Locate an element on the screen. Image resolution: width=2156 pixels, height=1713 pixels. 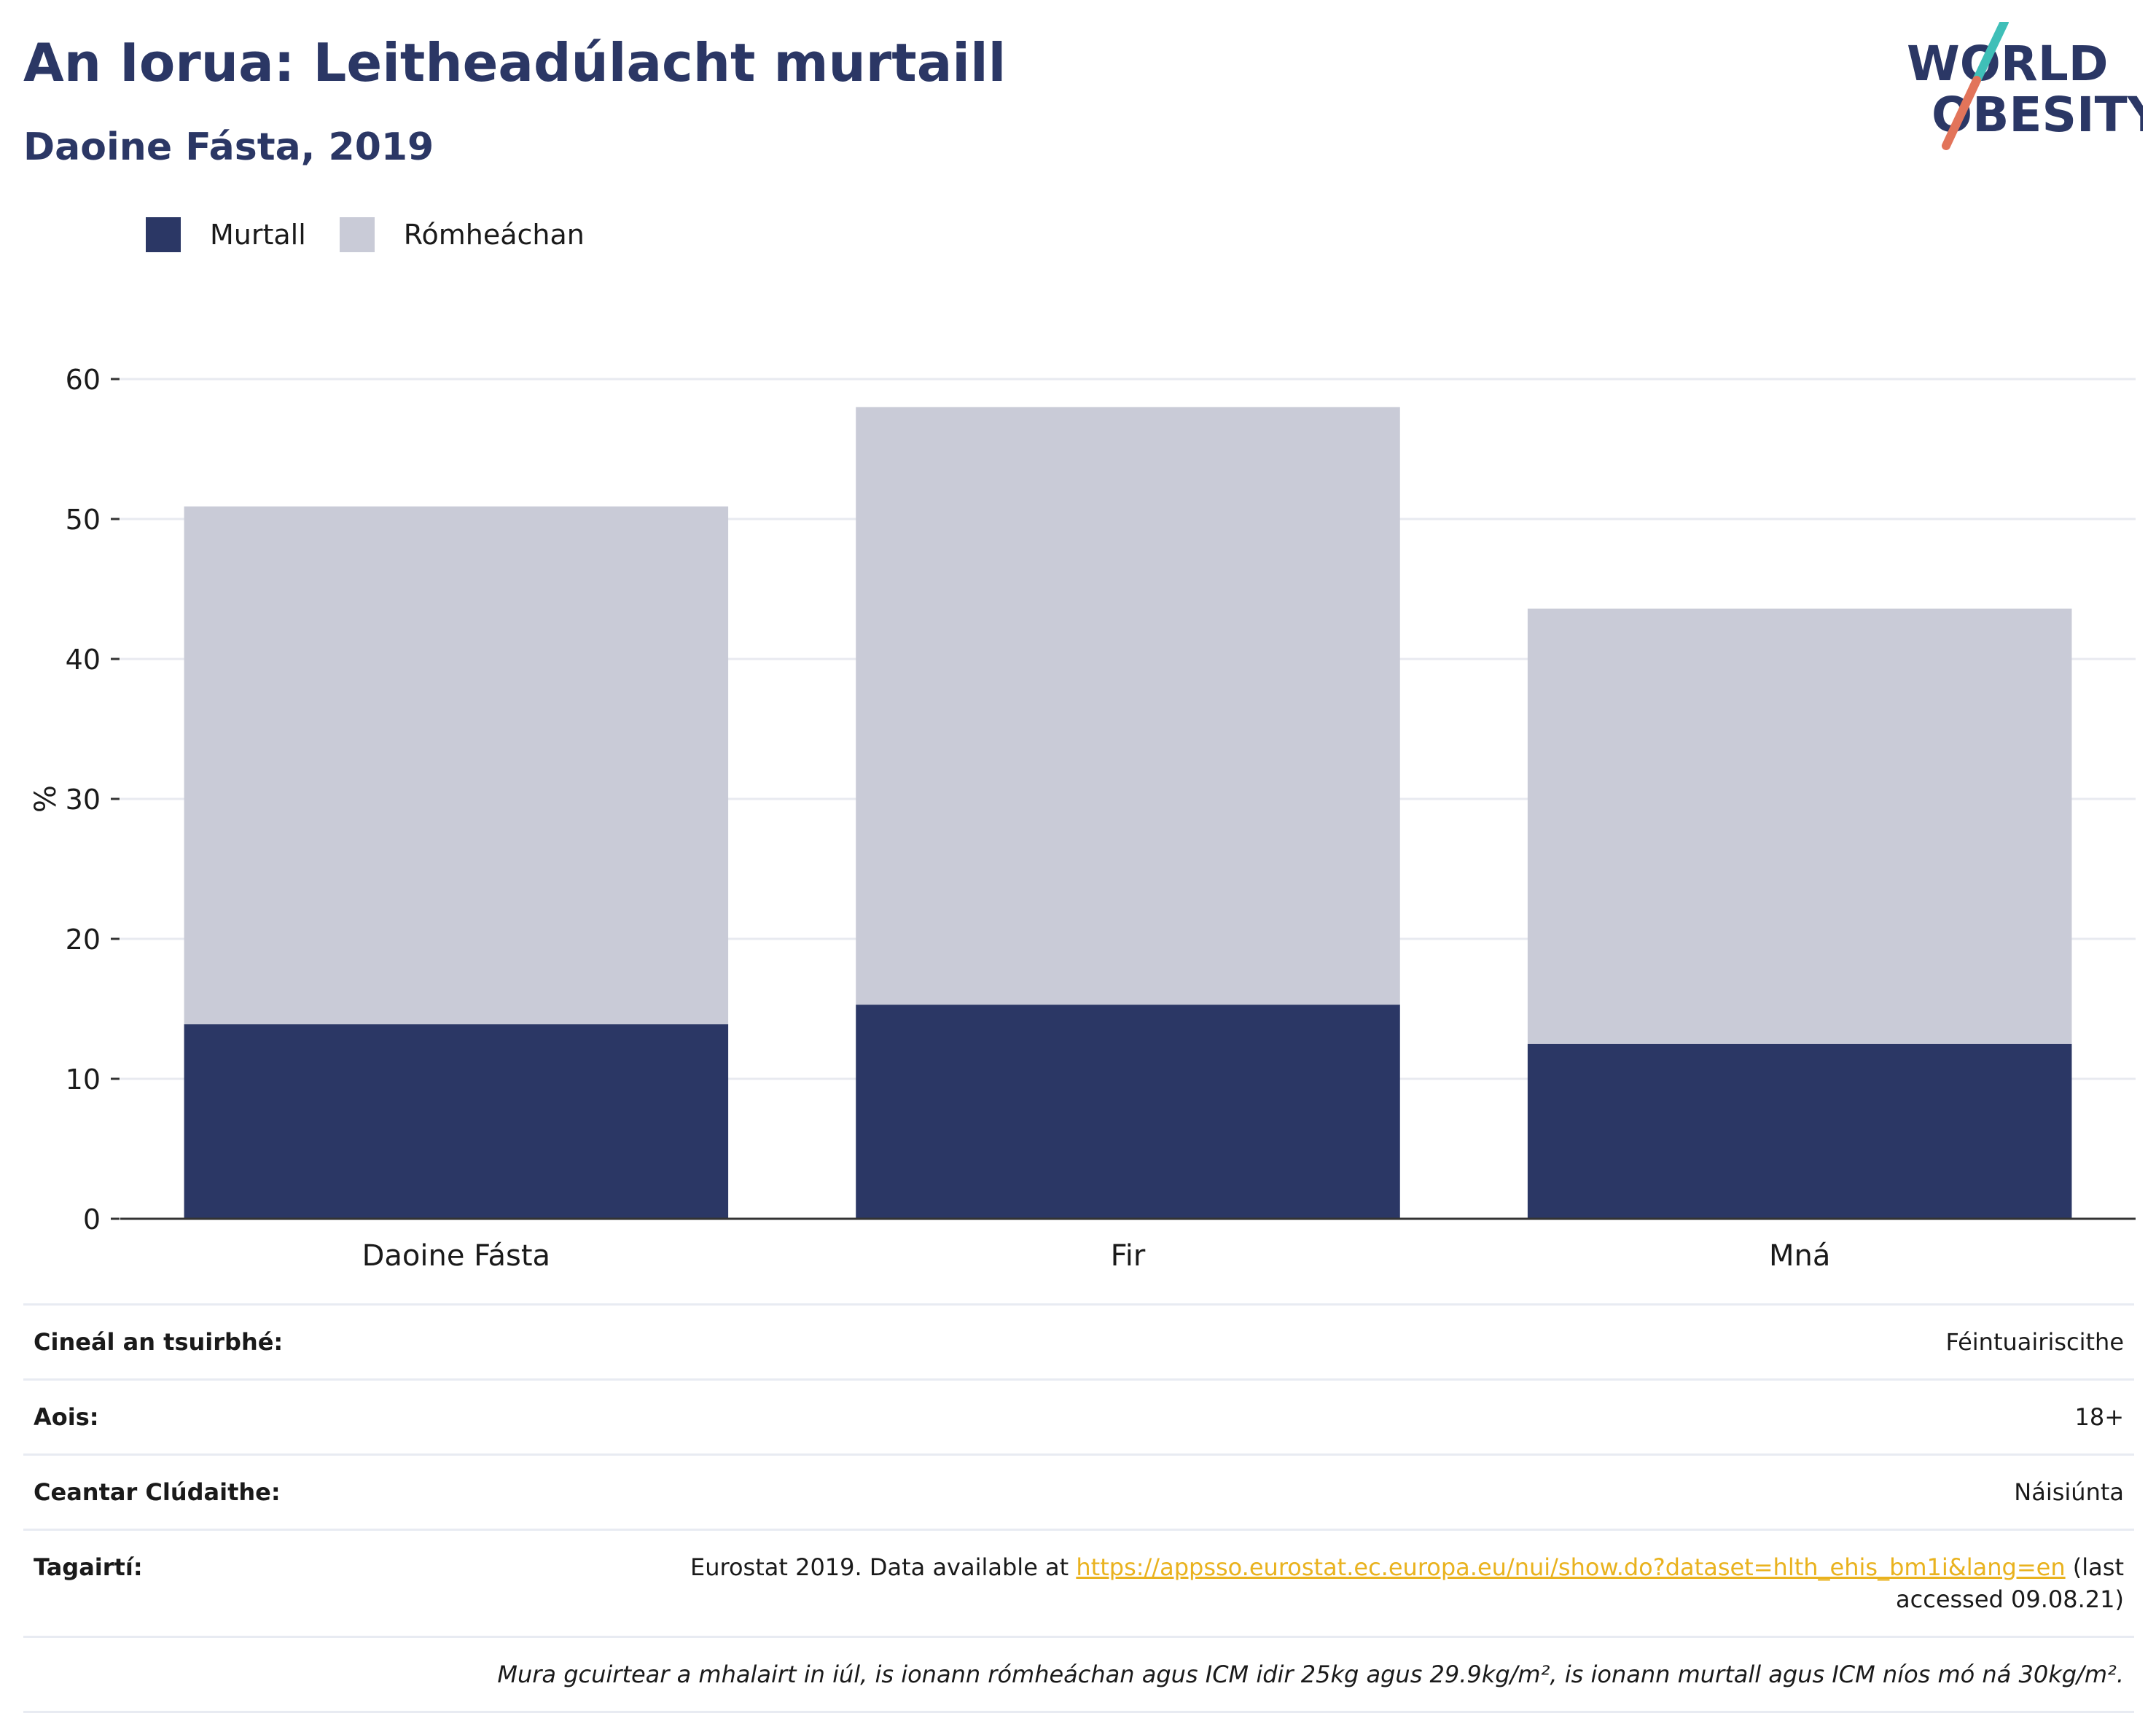
area-value: Náisiúnta is located at coordinates (2069, 1492).